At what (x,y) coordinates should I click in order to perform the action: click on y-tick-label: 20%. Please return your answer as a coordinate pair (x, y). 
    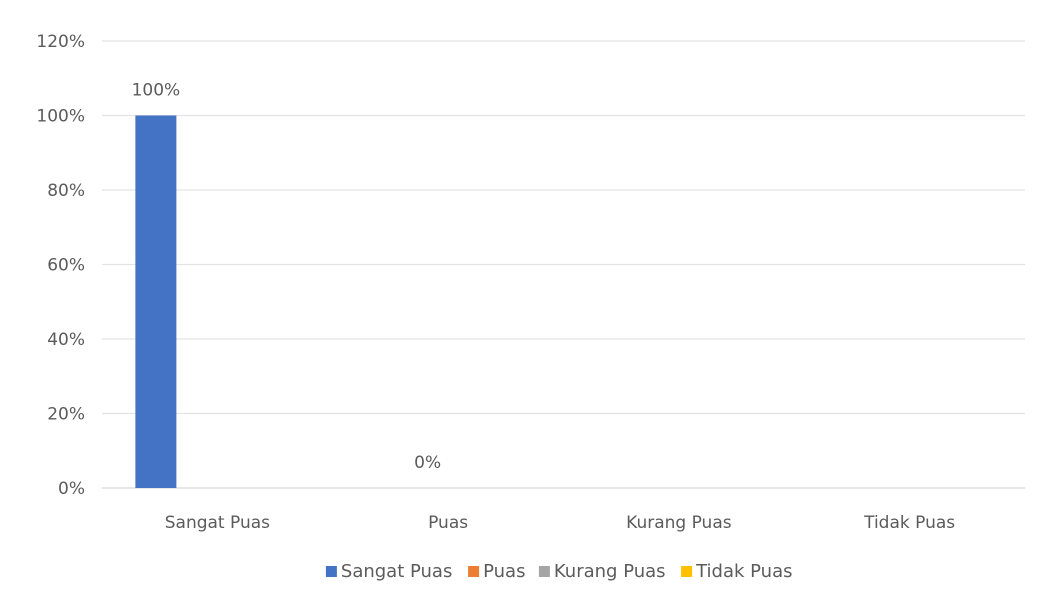
    Looking at the image, I should click on (66, 415).